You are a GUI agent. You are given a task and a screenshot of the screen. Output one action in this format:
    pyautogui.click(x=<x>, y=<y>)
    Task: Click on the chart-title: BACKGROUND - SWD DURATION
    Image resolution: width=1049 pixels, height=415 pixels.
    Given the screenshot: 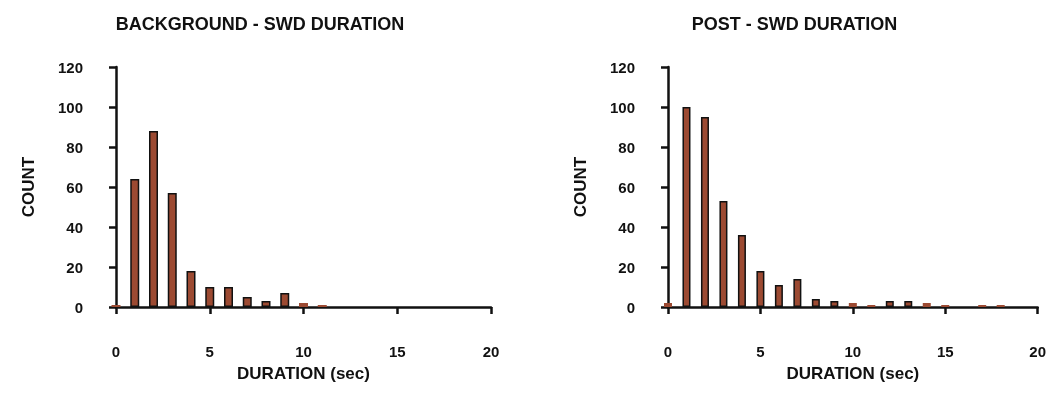 What is the action you would take?
    pyautogui.click(x=260, y=24)
    